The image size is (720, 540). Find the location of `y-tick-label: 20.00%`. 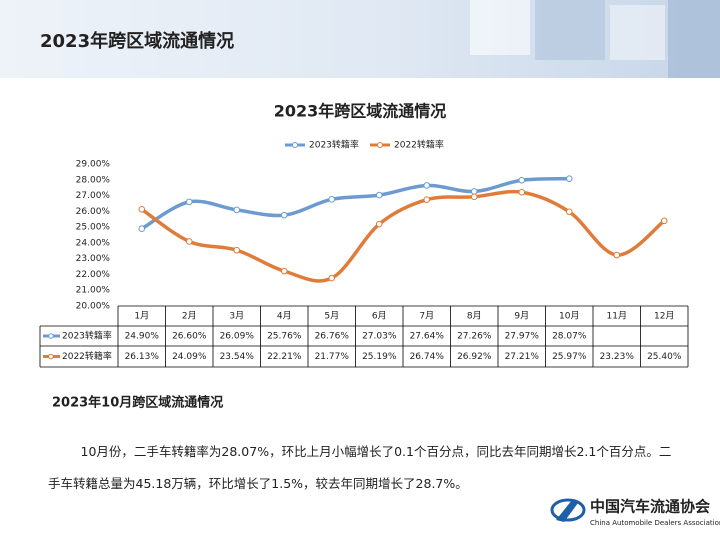

y-tick-label: 20.00% is located at coordinates (93, 307).